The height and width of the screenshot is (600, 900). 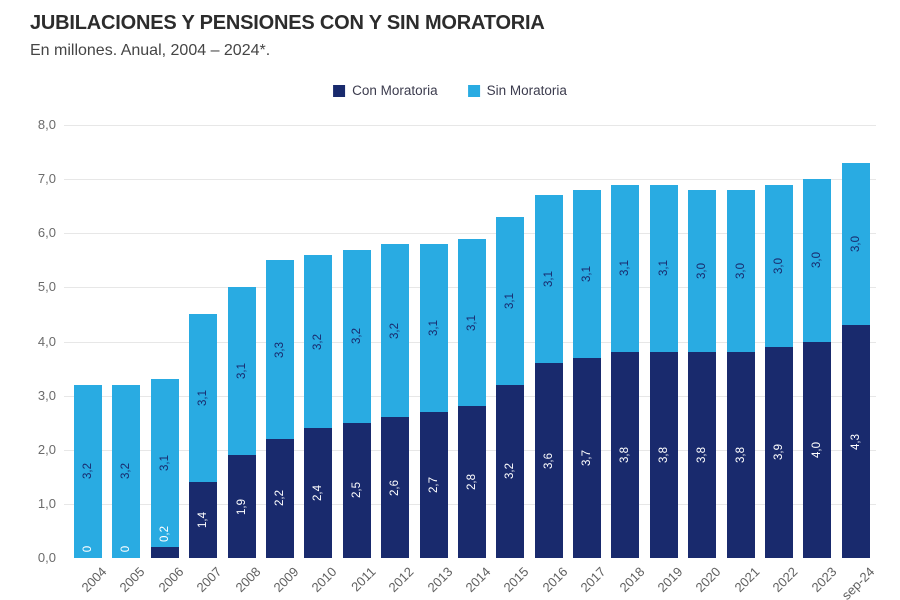 What do you see at coordinates (823, 580) in the screenshot?
I see `x-tick-2023: 2023` at bounding box center [823, 580].